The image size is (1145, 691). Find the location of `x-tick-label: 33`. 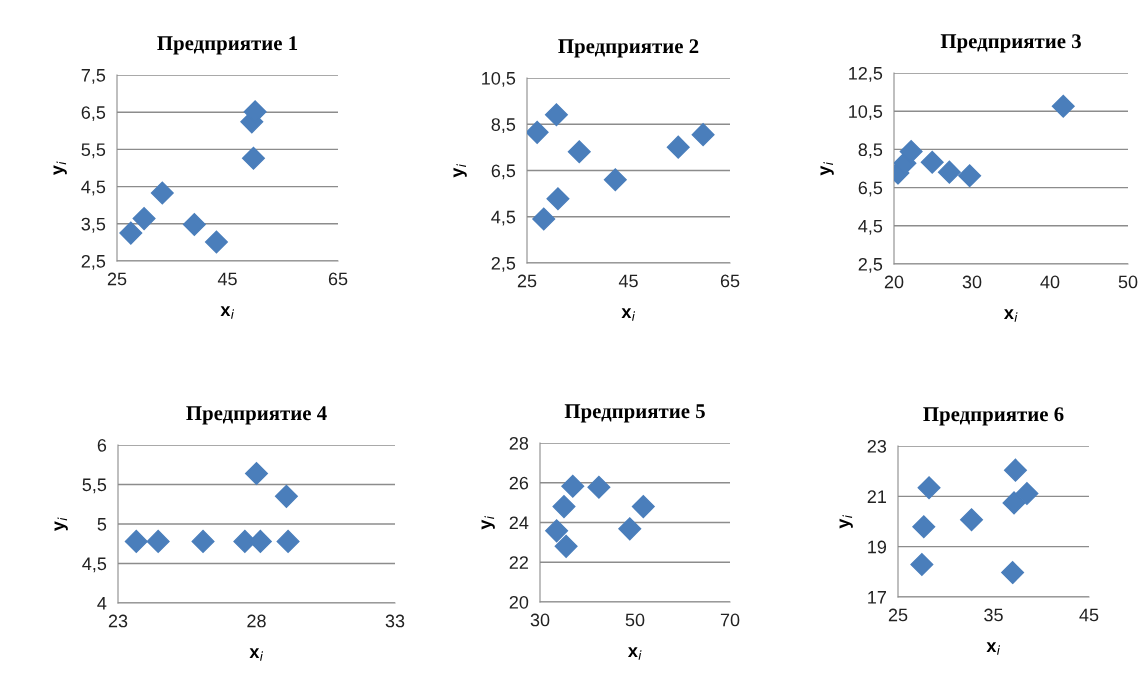

x-tick-label: 33 is located at coordinates (395, 621).